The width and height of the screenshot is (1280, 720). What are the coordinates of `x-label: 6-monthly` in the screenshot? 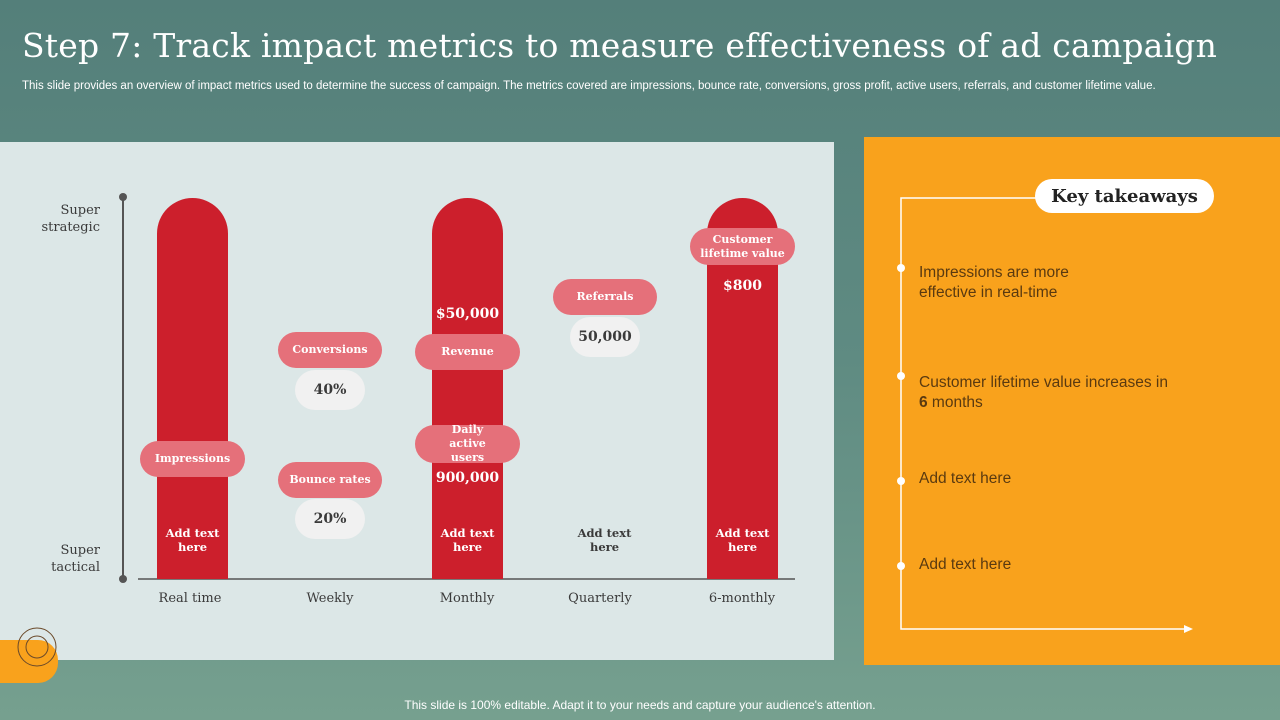 It's located at (742, 598).